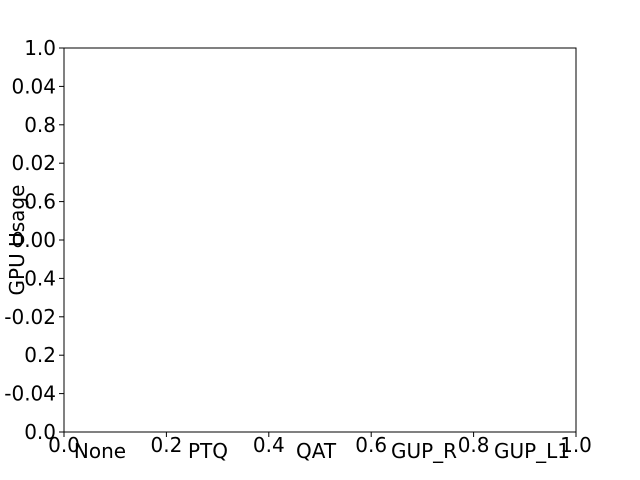 This screenshot has width=640, height=480. What do you see at coordinates (64, 445) in the screenshot?
I see `overlay-x-tick-label: 0.0` at bounding box center [64, 445].